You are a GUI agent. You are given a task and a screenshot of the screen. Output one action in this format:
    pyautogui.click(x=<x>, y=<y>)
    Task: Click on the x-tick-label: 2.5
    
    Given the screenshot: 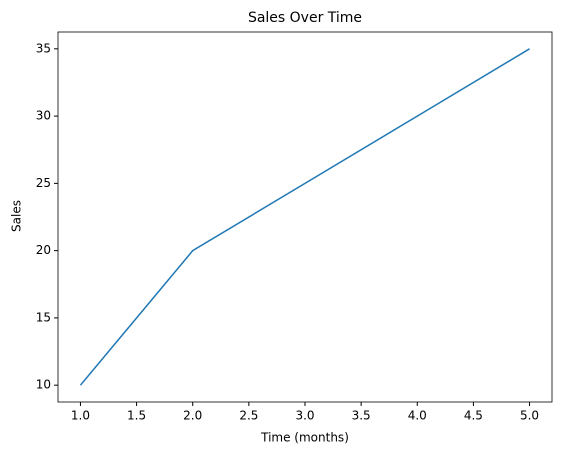 What is the action you would take?
    pyautogui.click(x=248, y=416)
    